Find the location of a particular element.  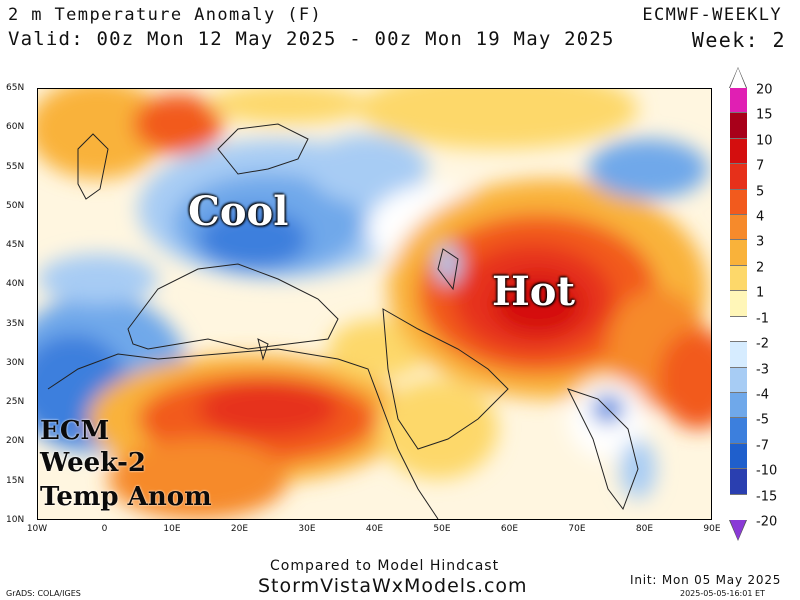

colorbar-label: 2 is located at coordinates (760, 268).